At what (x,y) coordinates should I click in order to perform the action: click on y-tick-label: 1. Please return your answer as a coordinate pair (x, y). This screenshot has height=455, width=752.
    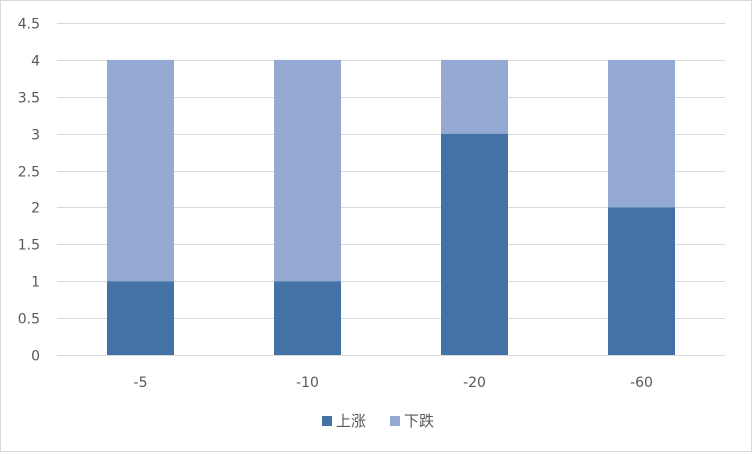
    Looking at the image, I should click on (35, 283).